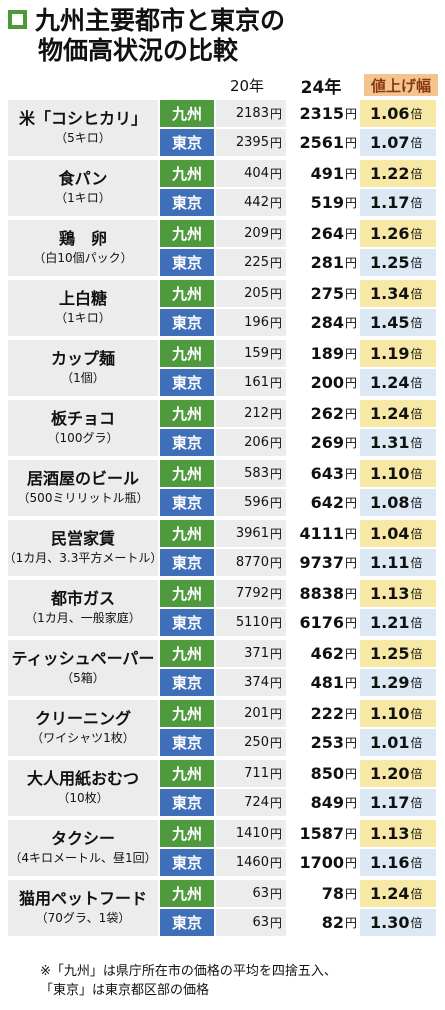 The height and width of the screenshot is (1010, 445). I want to click on price-2024: 4111 円, so click(323, 533).